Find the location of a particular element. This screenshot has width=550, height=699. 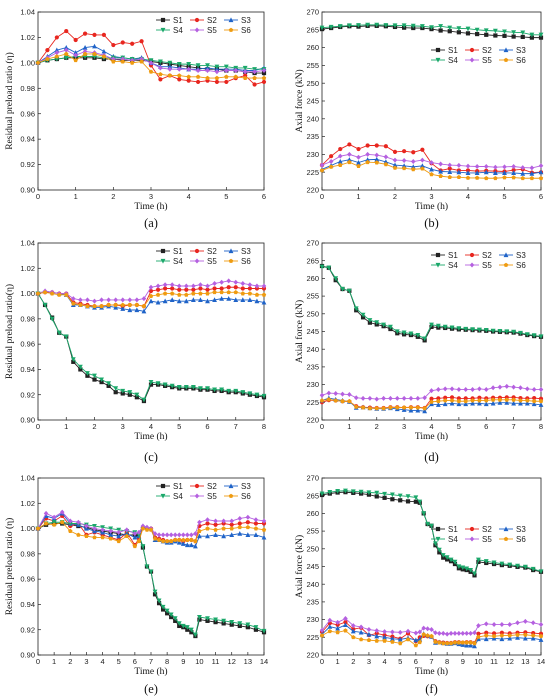

x-tick-label: 14 is located at coordinates (541, 661).